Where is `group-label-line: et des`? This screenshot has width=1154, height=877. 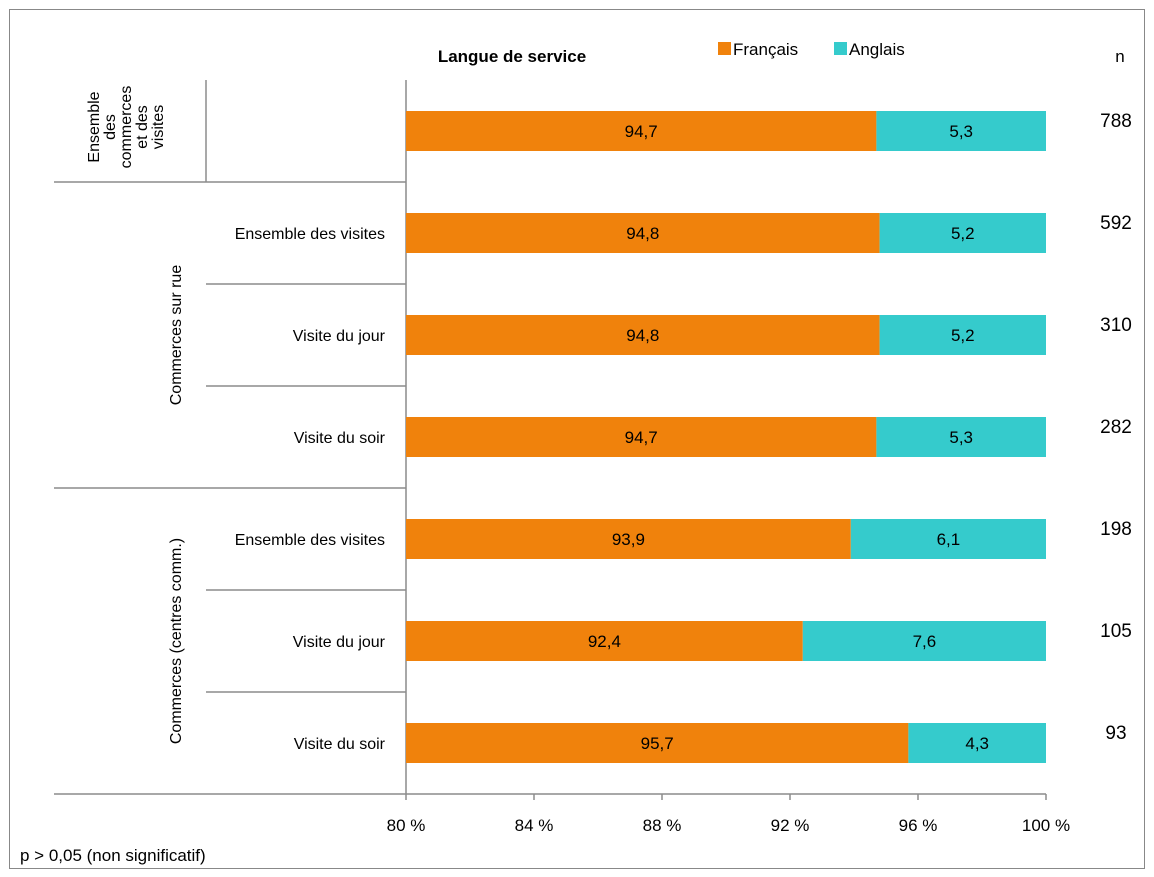 group-label-line: et des is located at coordinates (142, 127).